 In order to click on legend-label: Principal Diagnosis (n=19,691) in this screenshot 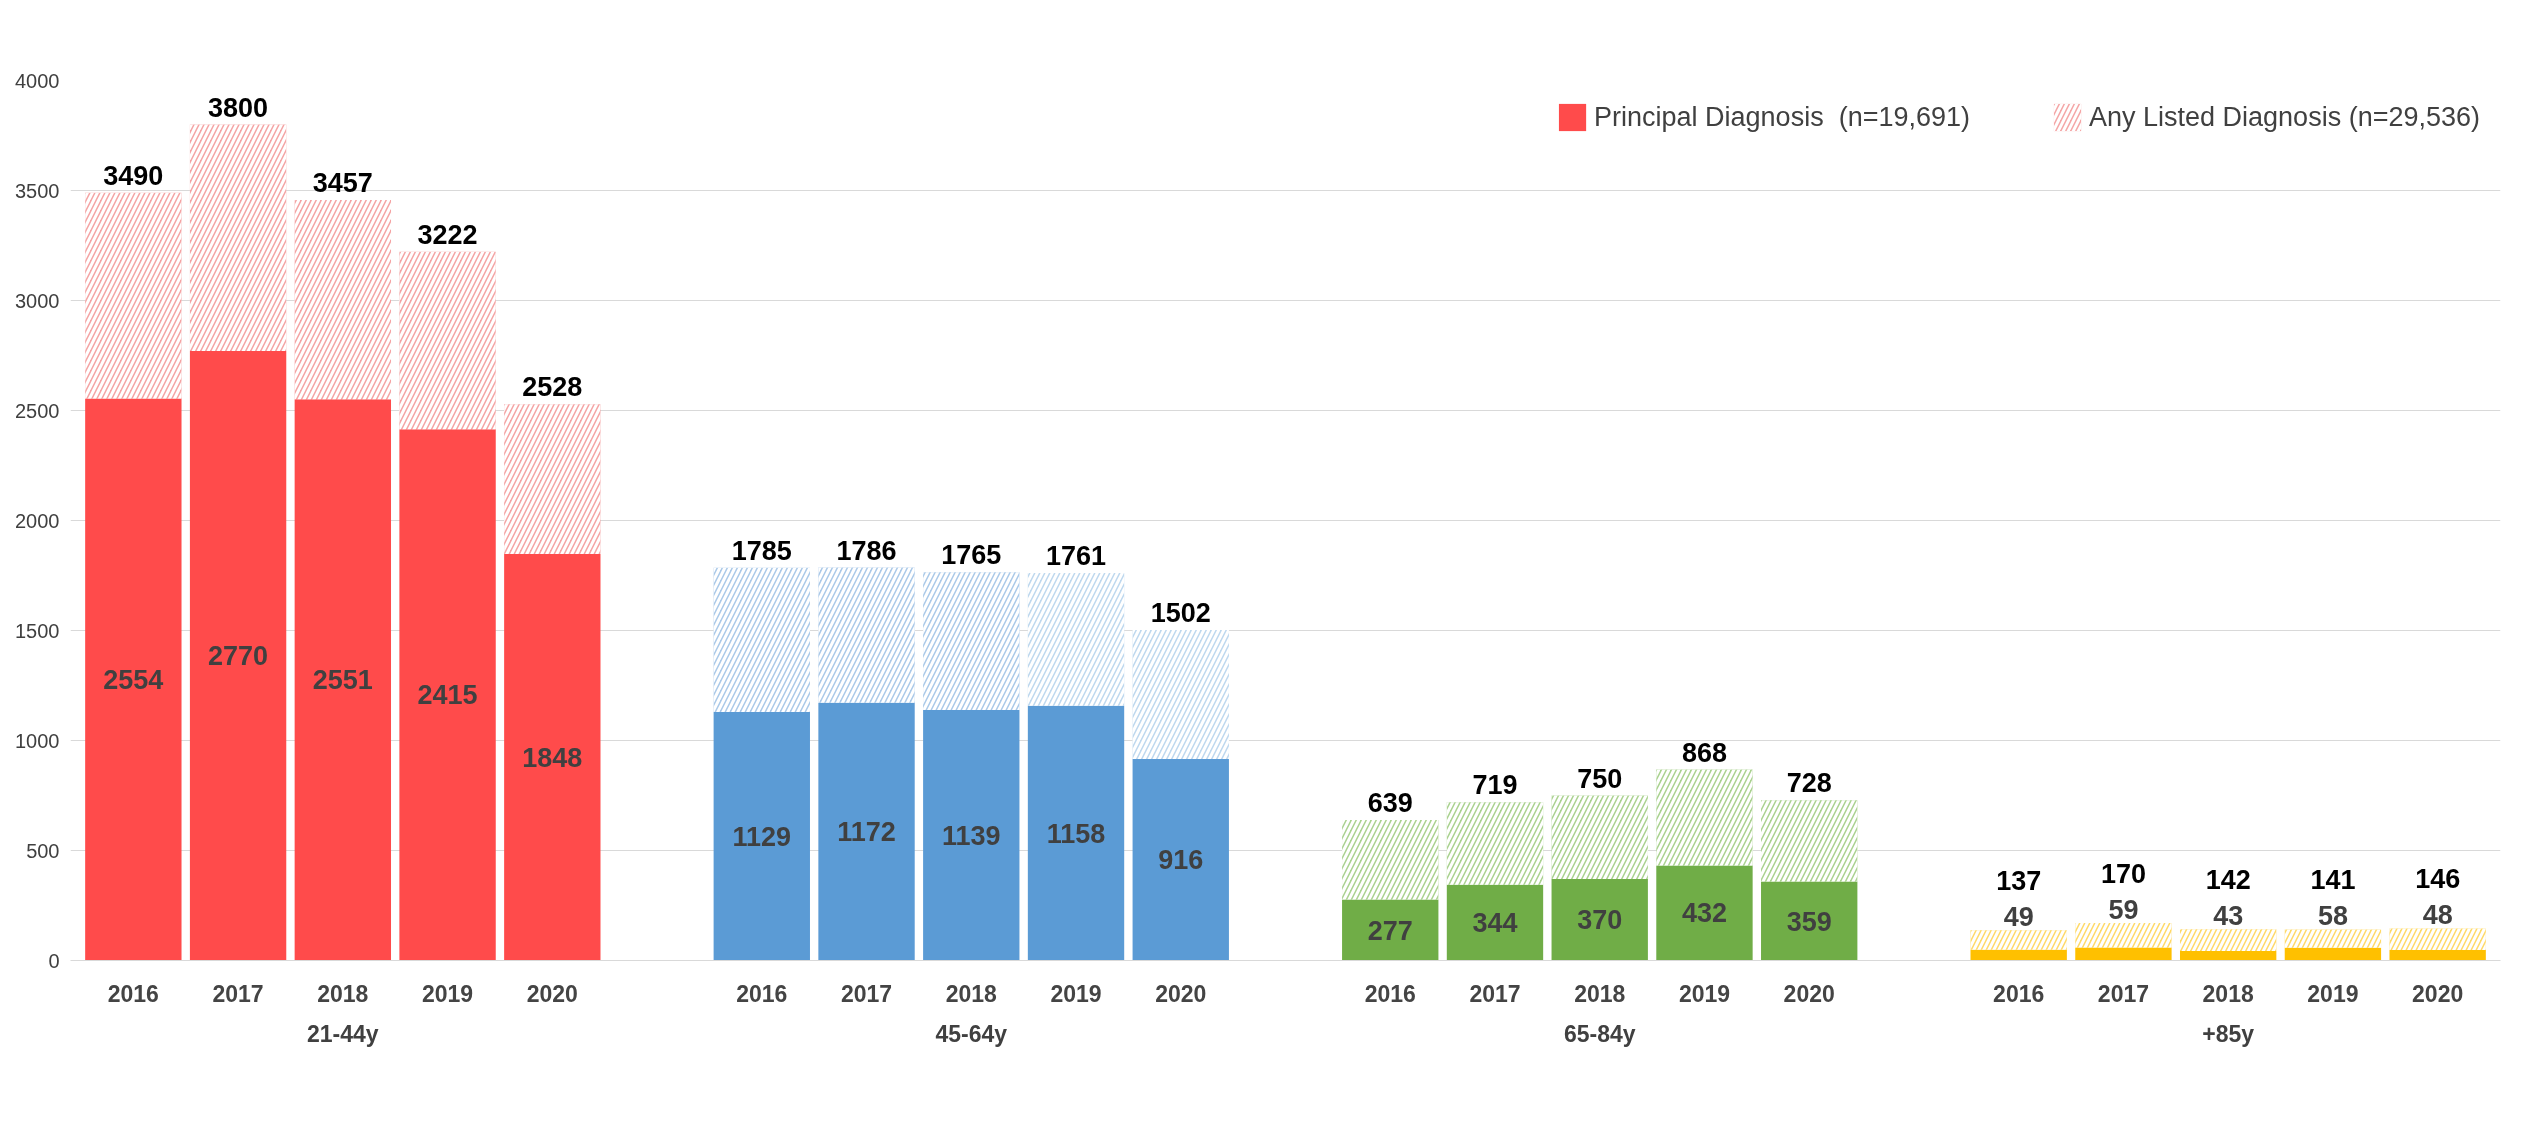, I will do `click(1782, 117)`.